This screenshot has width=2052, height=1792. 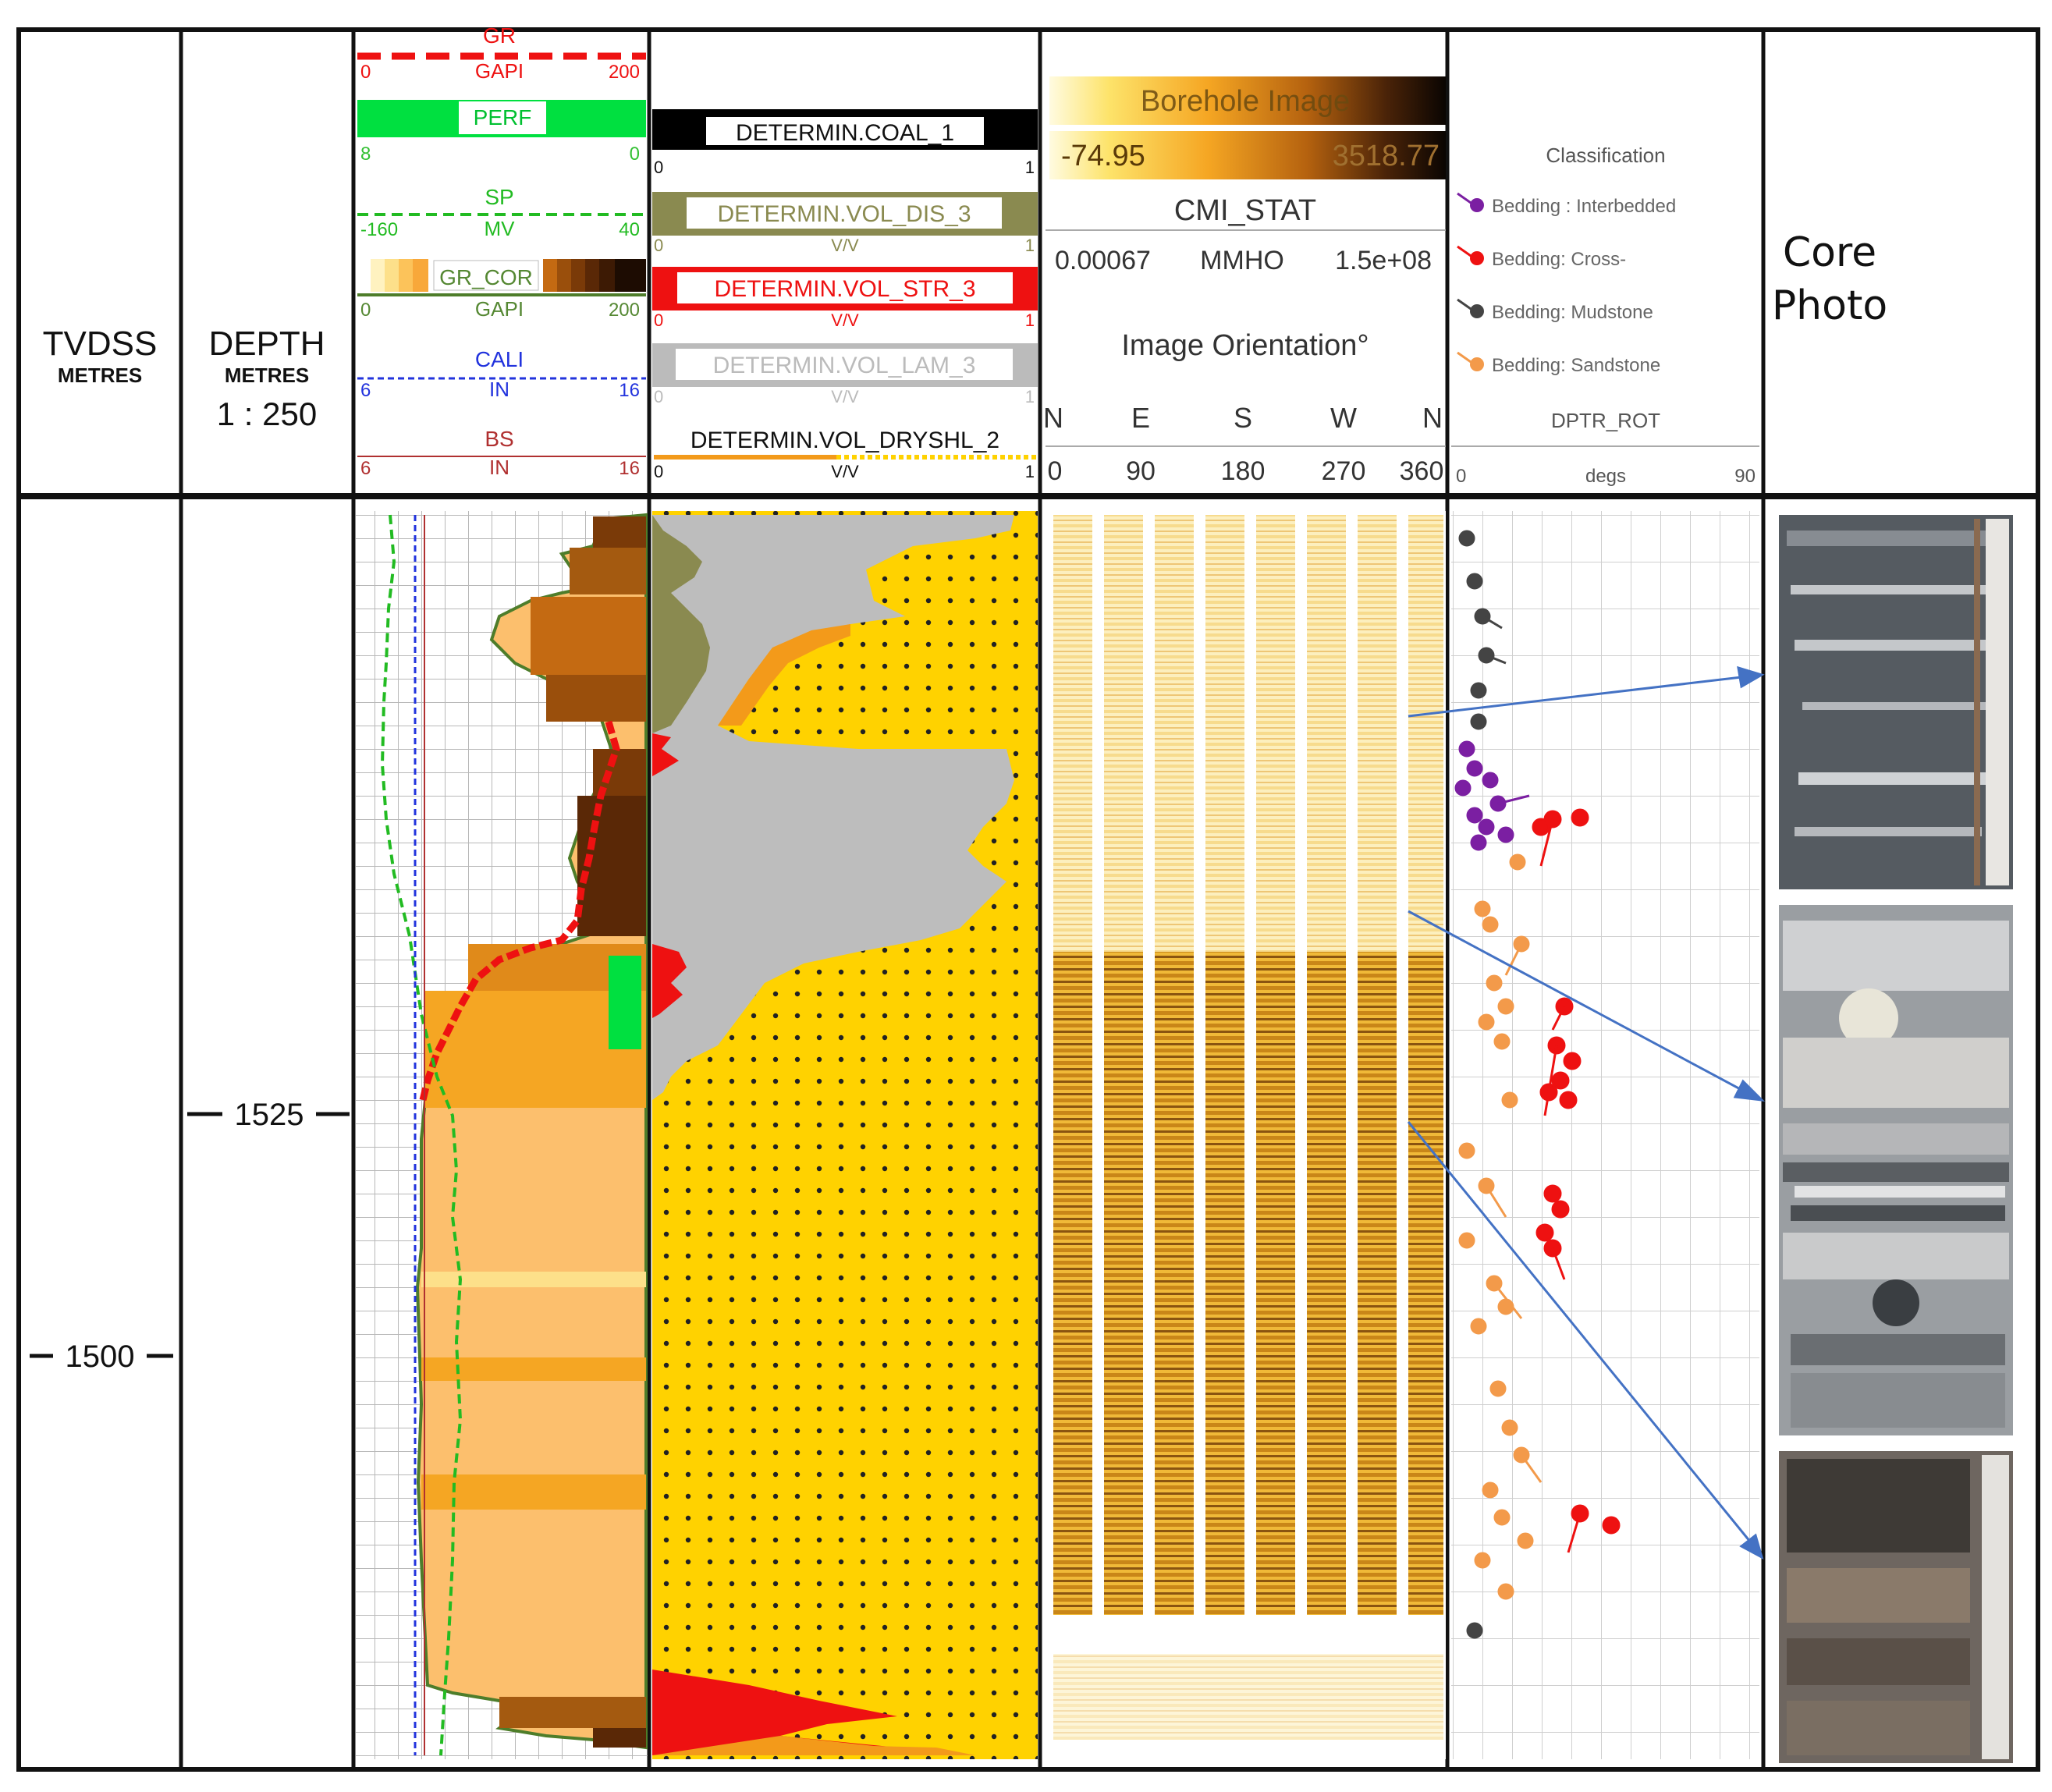 What do you see at coordinates (499, 359) in the screenshot?
I see `cali-label: CALI` at bounding box center [499, 359].